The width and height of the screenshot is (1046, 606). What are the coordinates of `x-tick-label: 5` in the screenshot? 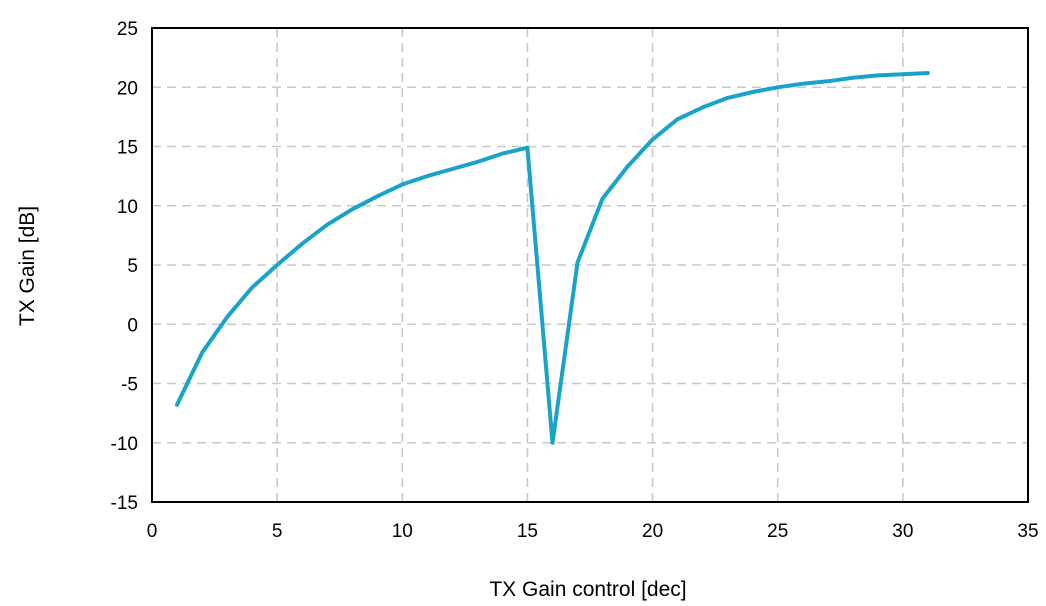 It's located at (277, 531).